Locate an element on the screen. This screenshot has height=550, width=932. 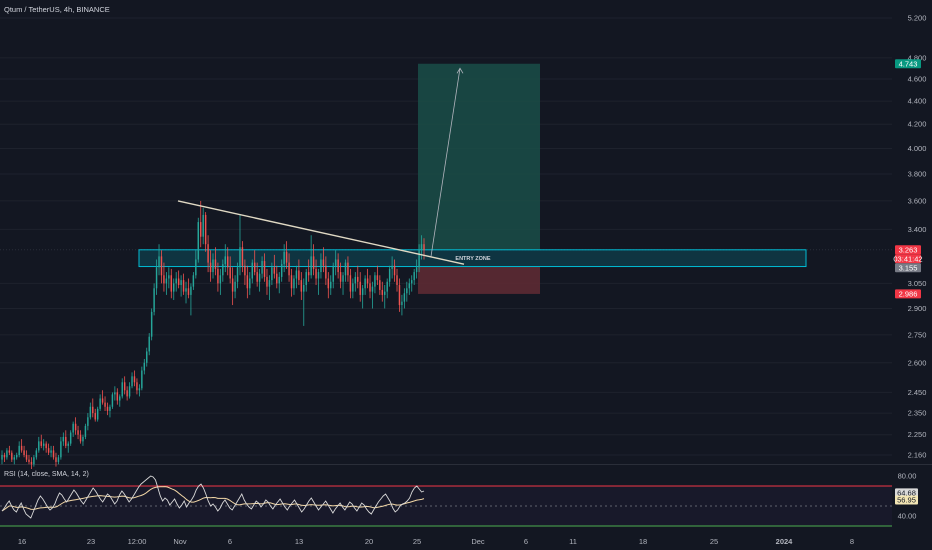
date-tick-label: 2024 is located at coordinates (785, 541).